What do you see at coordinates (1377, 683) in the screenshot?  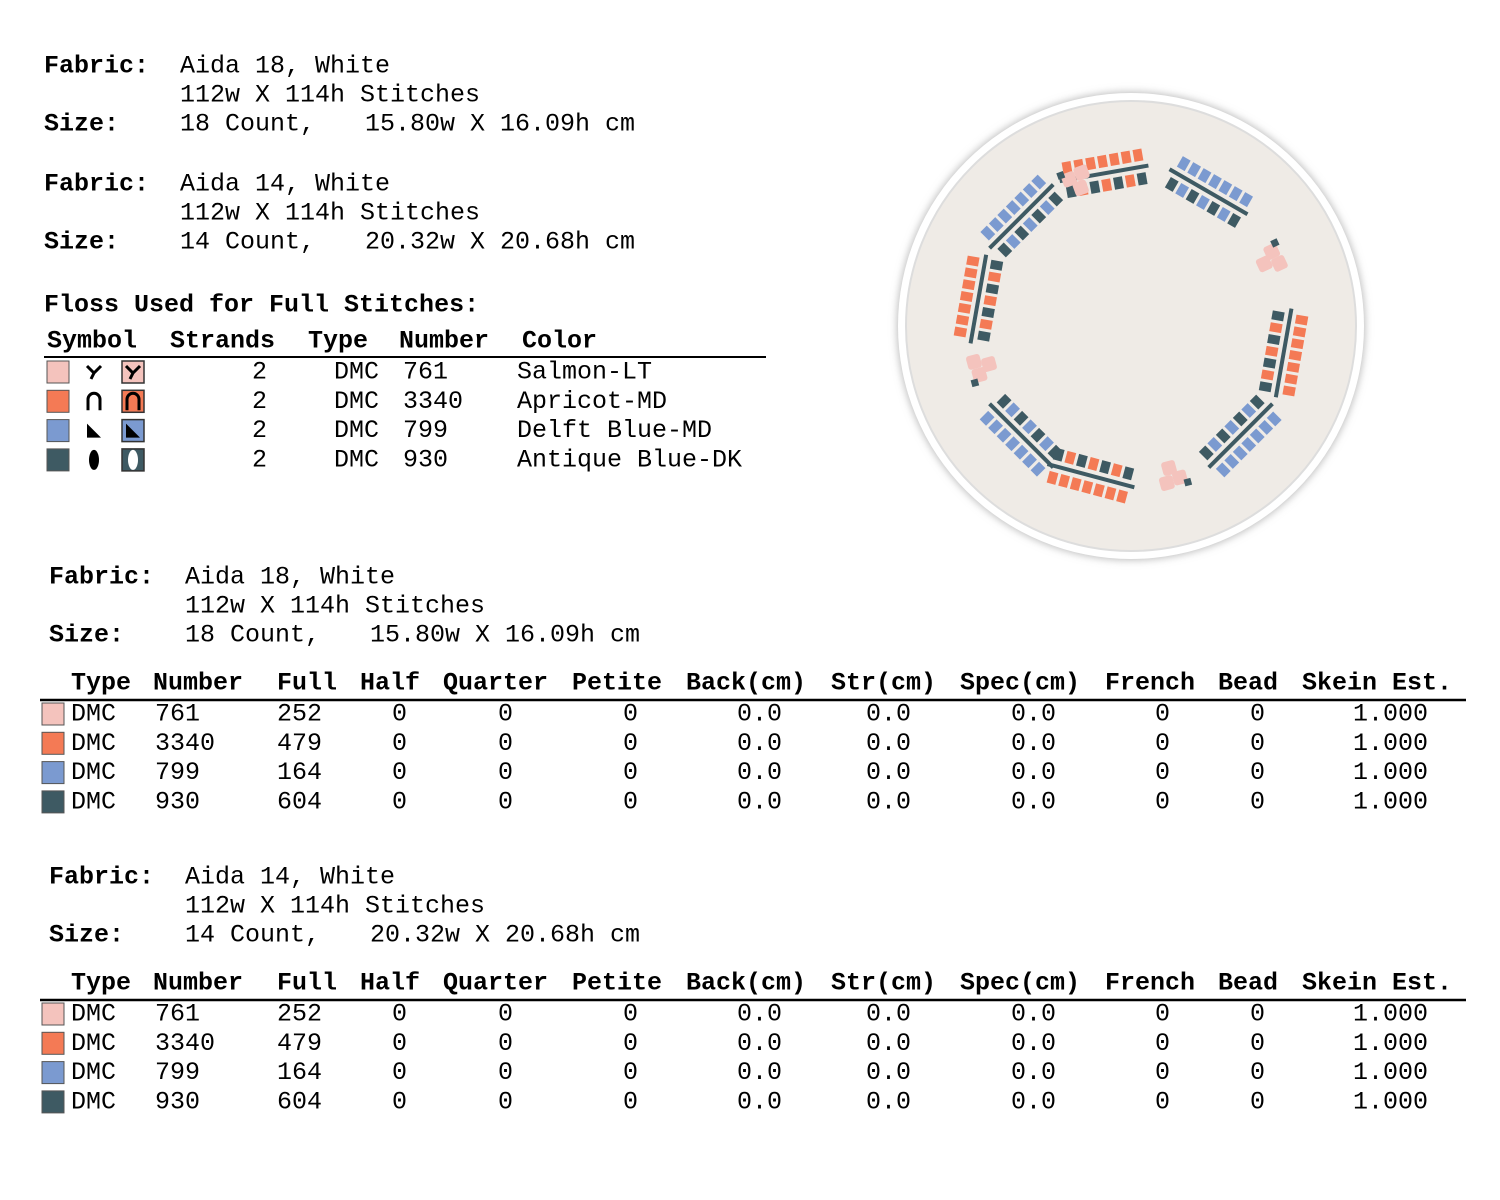 I see `table-header: Skein Est.` at bounding box center [1377, 683].